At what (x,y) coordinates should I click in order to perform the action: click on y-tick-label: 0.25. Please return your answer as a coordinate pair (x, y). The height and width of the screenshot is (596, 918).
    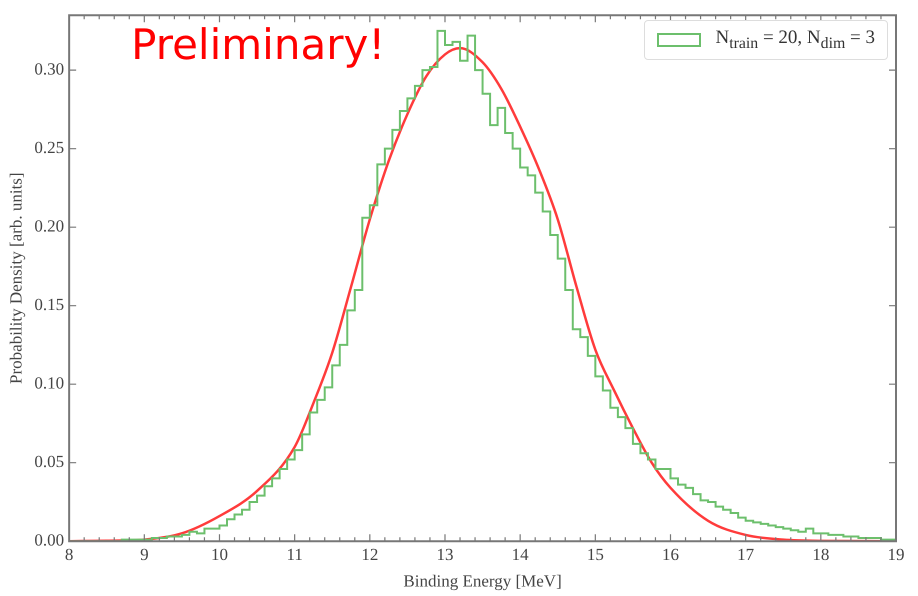
    Looking at the image, I should click on (49, 148).